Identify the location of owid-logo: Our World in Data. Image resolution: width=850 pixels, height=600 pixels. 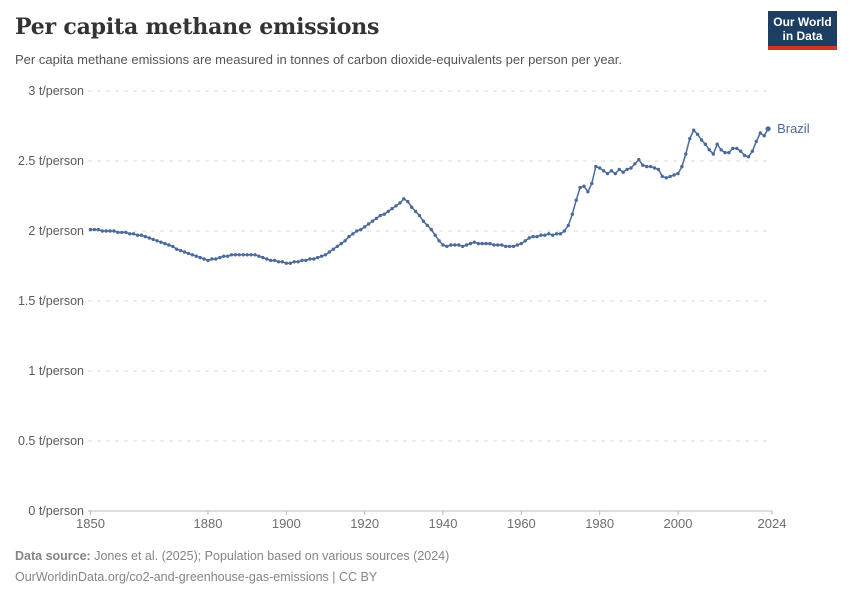
(802, 30).